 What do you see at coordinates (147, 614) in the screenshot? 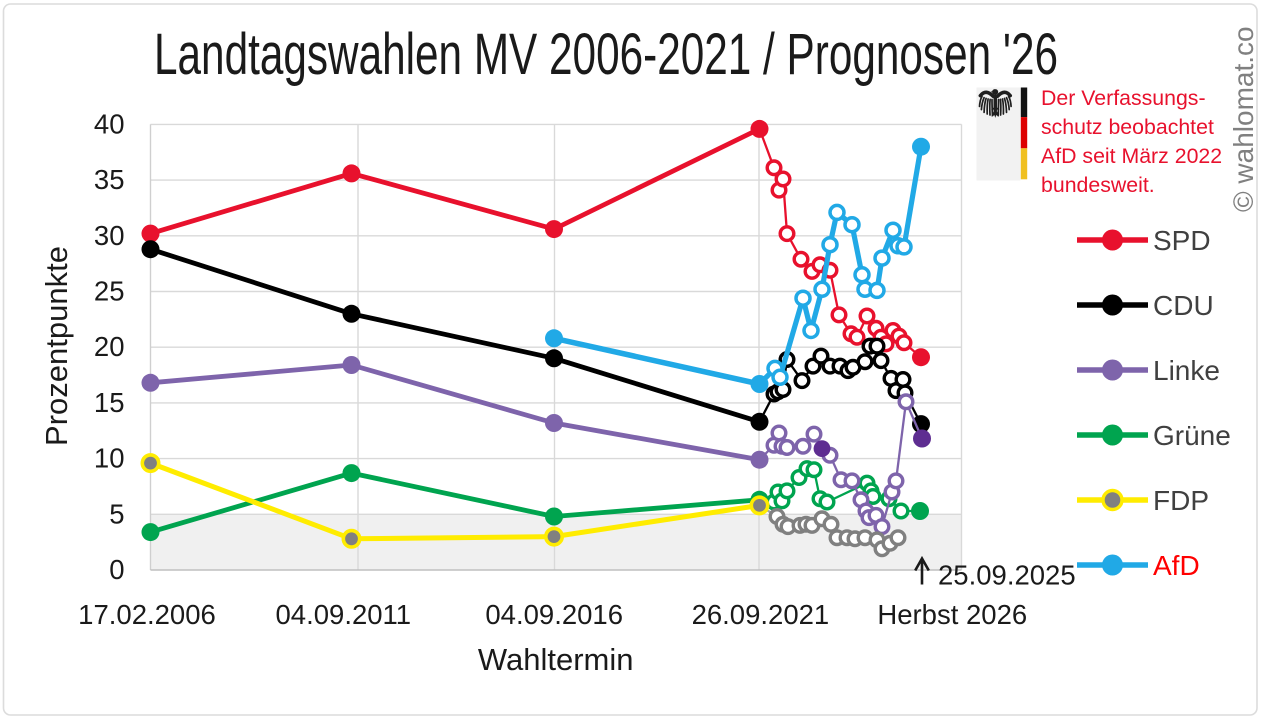
I see `svg-text: 17.02.2006` at bounding box center [147, 614].